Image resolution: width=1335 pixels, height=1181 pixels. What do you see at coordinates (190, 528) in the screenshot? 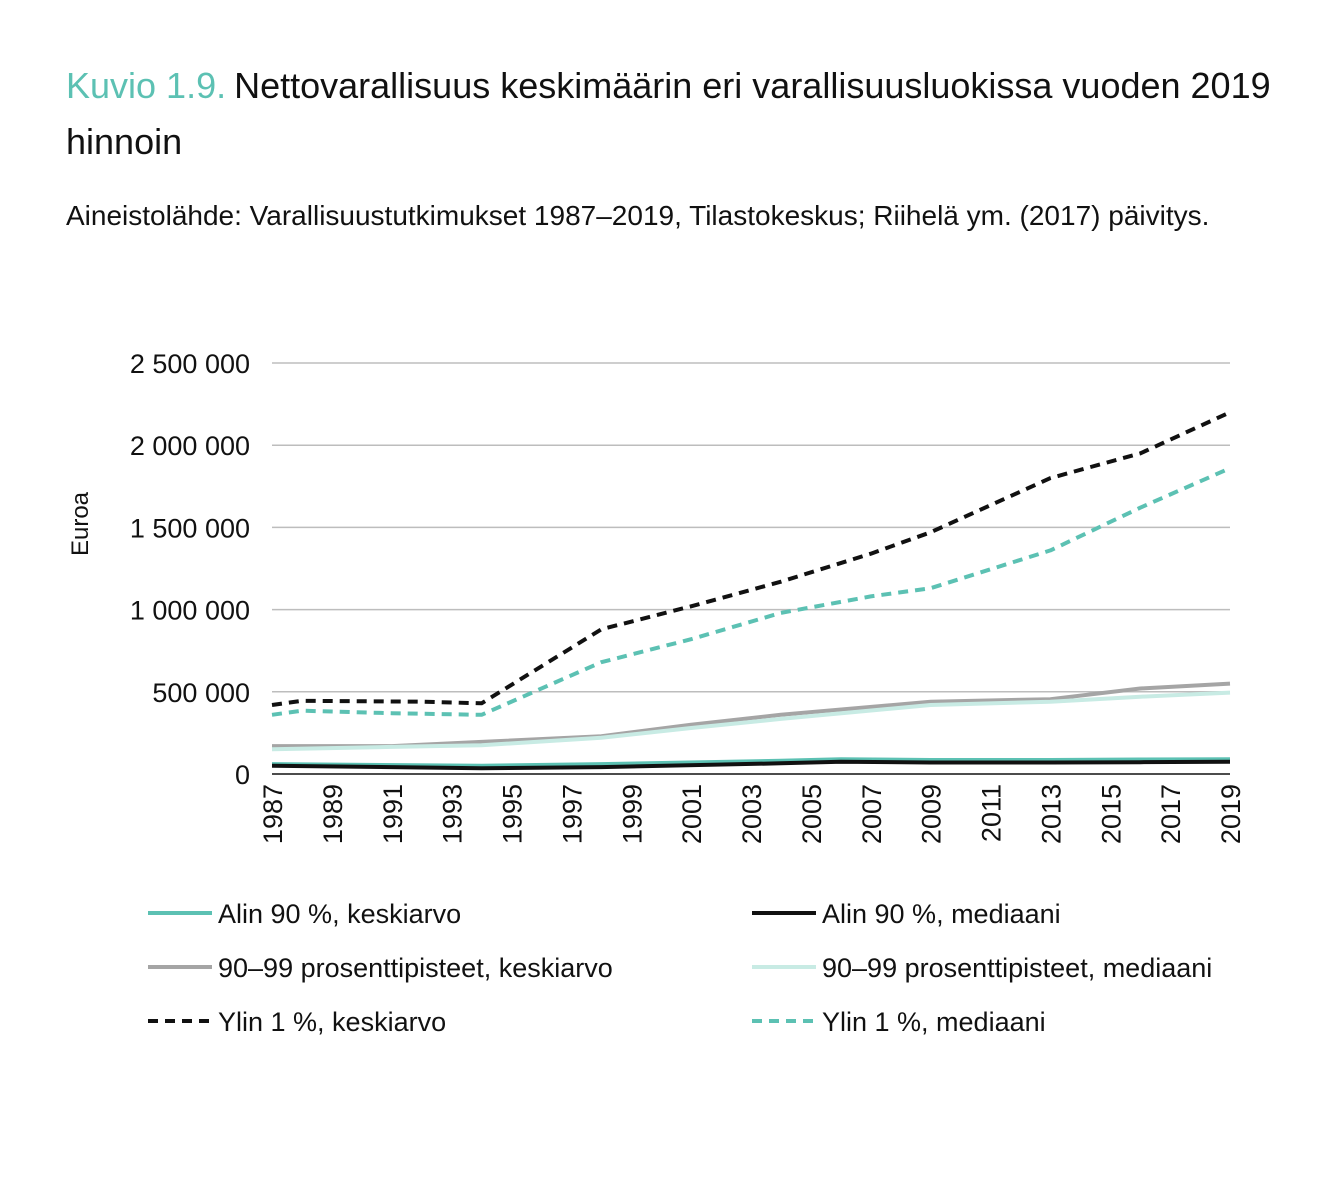
I see `y-tick-label: 1 500 000` at bounding box center [190, 528].